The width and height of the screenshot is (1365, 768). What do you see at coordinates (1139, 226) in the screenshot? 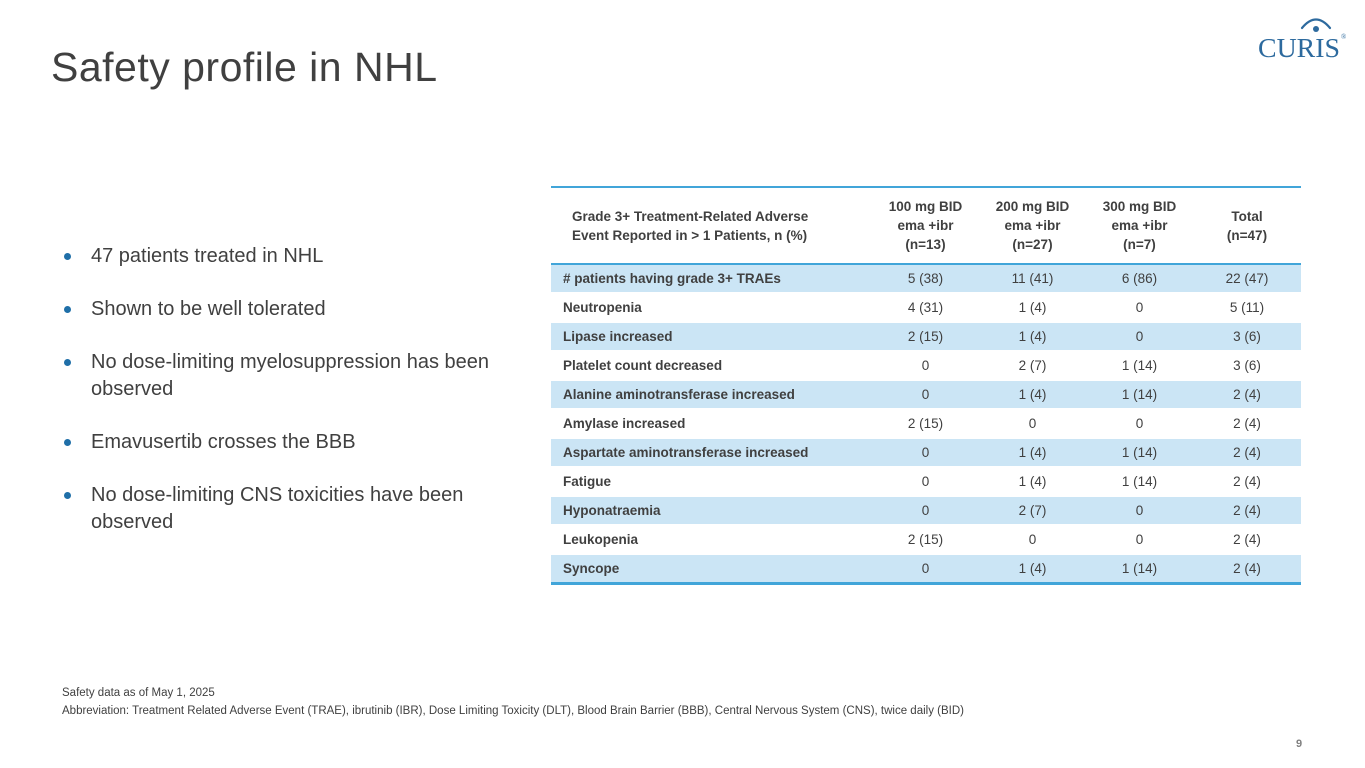
I see `column-header-300mg: 300 mg BID ema +ibr (n=7)` at bounding box center [1139, 226].